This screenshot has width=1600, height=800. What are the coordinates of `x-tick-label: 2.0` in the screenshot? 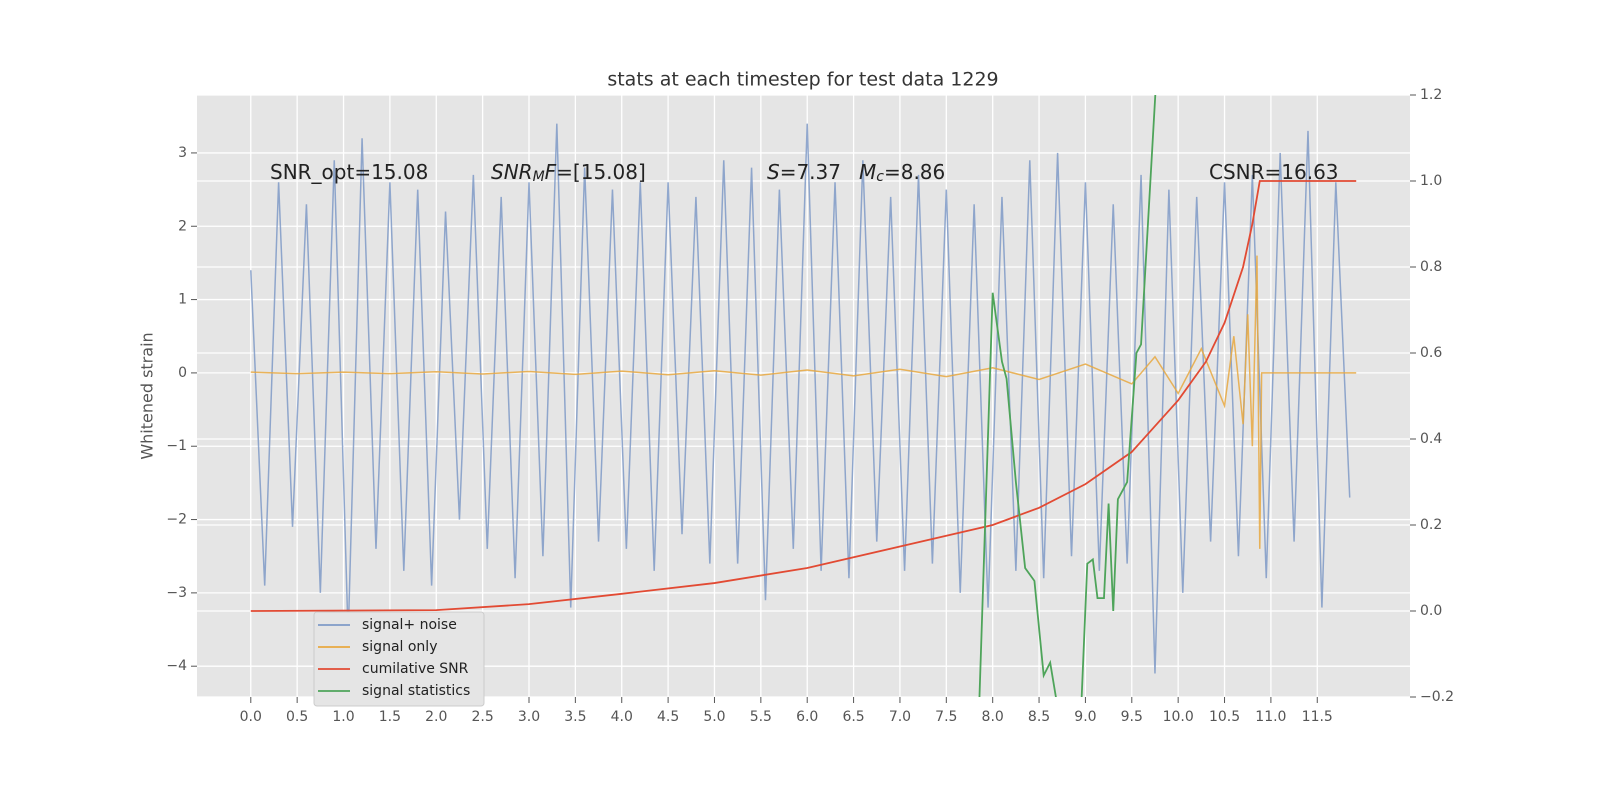 It's located at (436, 717).